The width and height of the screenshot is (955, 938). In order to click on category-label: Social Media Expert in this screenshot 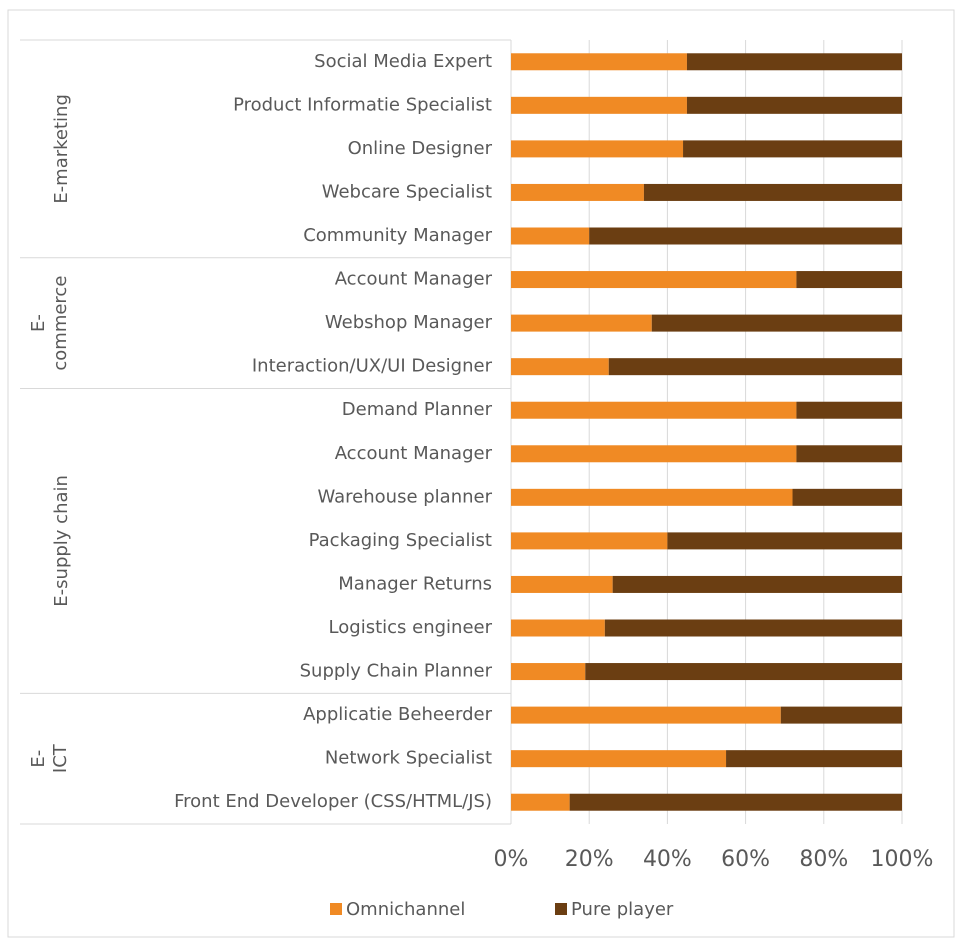, I will do `click(403, 61)`.